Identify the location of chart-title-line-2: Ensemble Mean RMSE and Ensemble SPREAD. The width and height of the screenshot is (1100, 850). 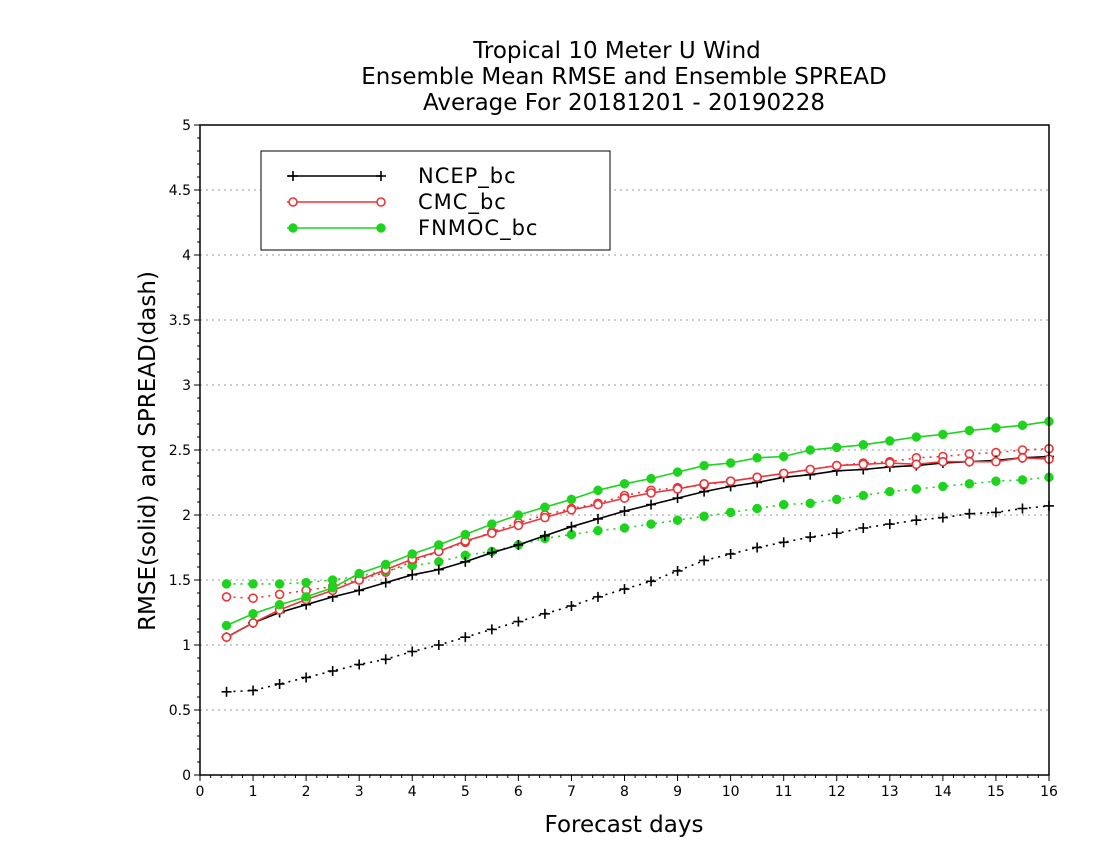
(623, 77).